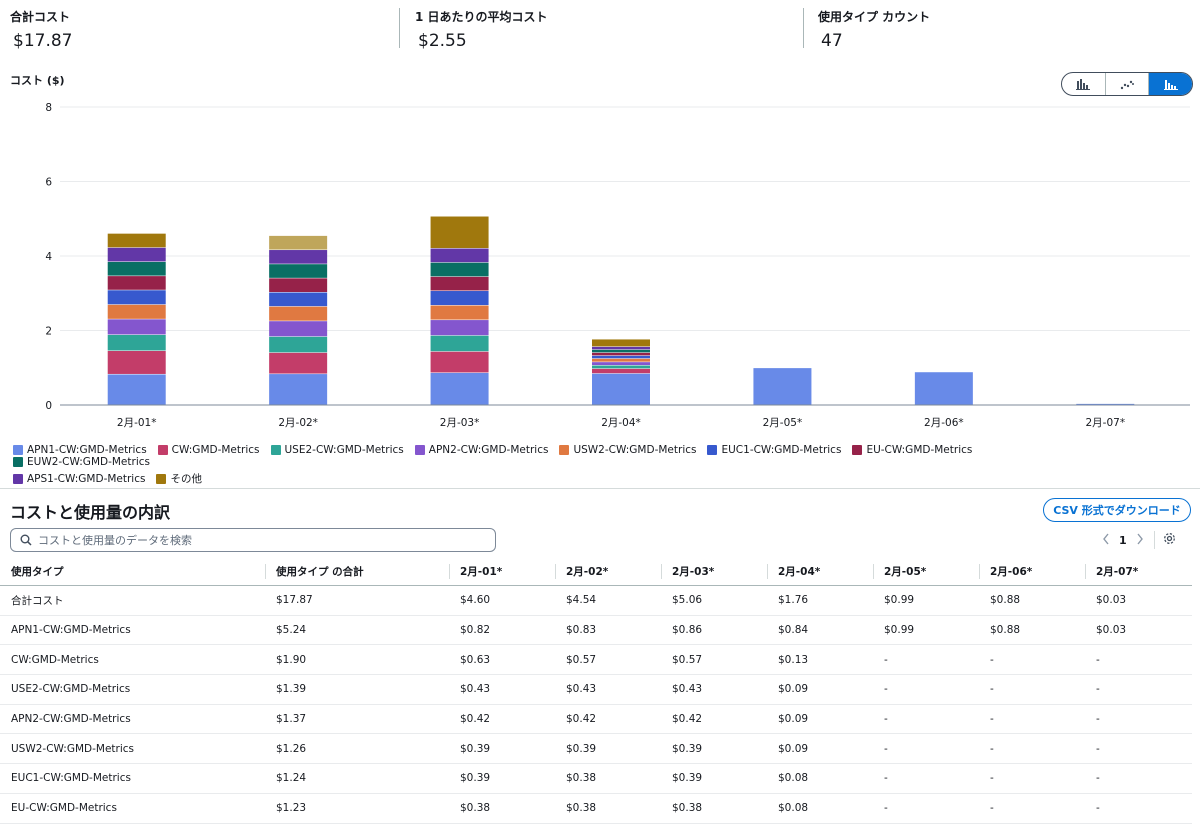 The image size is (1200, 824). Describe the element at coordinates (874, 29) in the screenshot. I see `usage-type-count-metric: 使用タイプ カウント 47` at that location.